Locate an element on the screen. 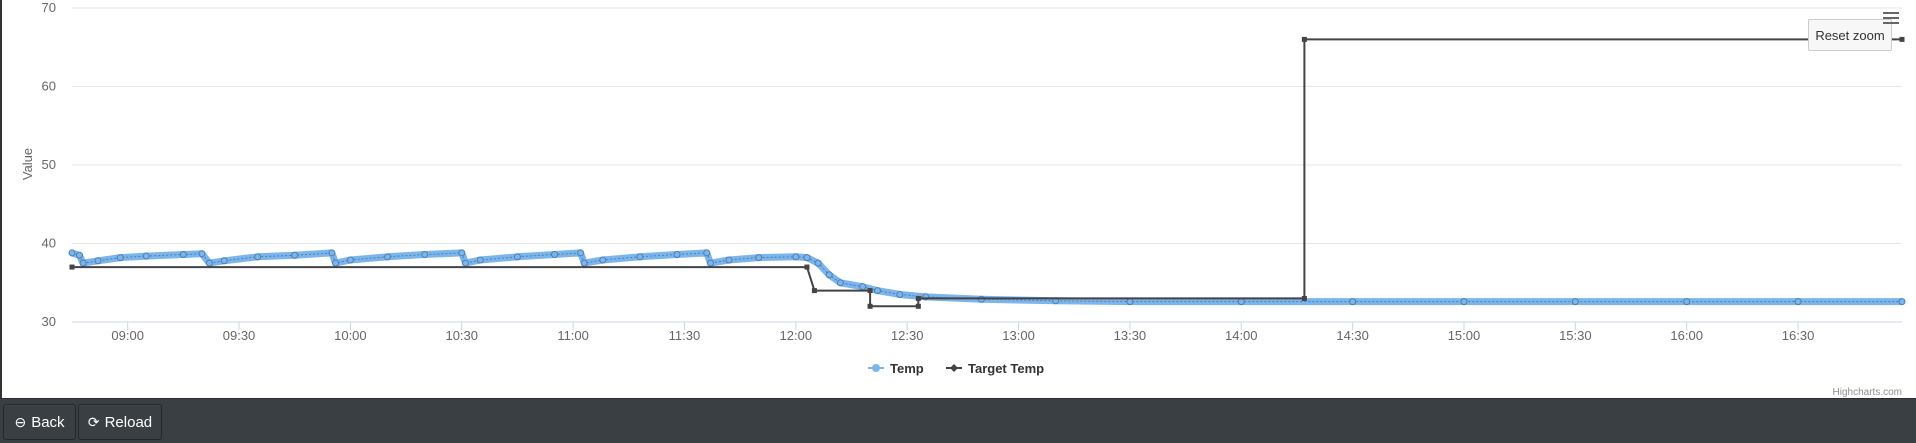 The width and height of the screenshot is (1916, 443). footer-toolbar: ⊖ Back ⟳ Reload is located at coordinates (958, 420).